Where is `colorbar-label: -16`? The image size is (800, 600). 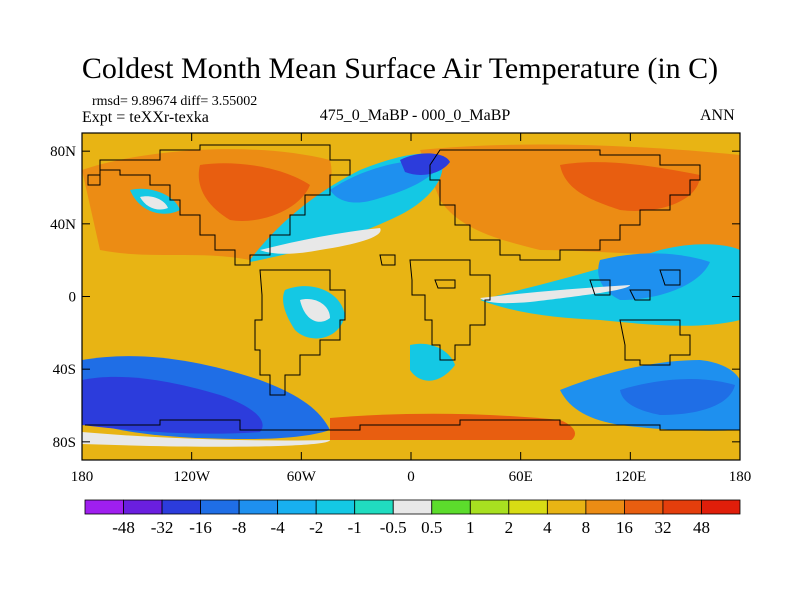 colorbar-label: -16 is located at coordinates (200, 527).